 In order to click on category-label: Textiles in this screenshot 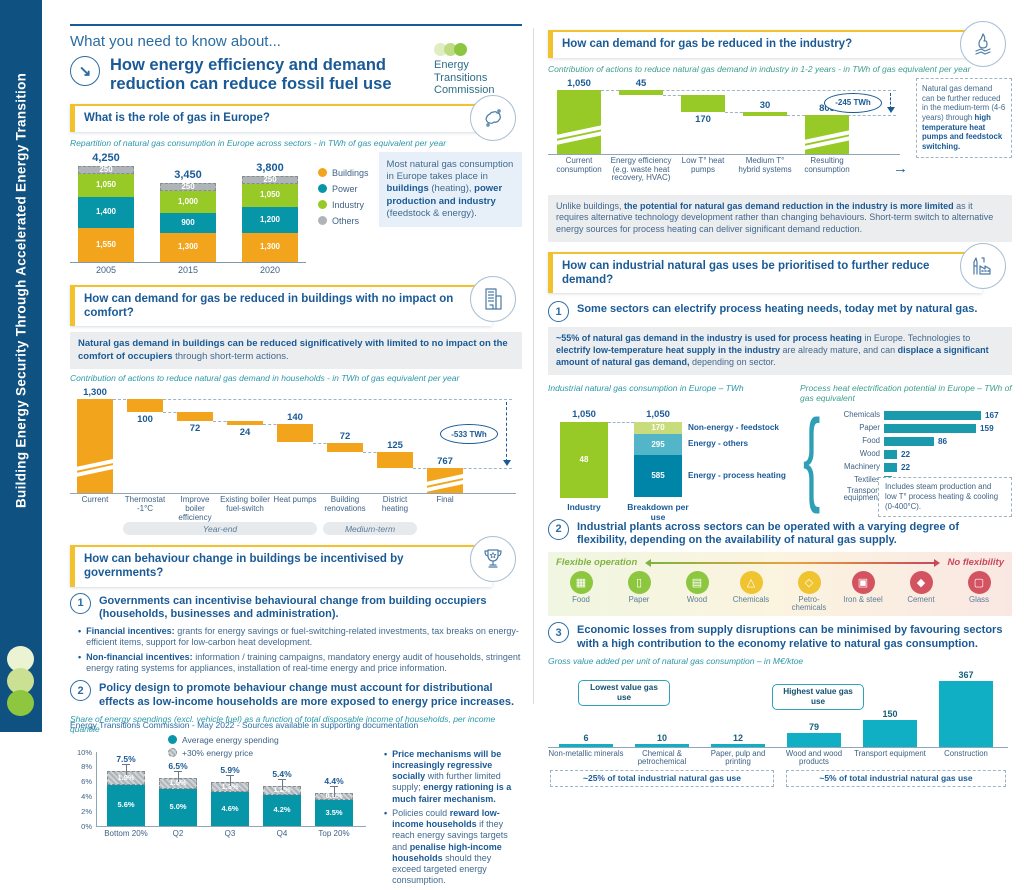, I will do `click(867, 480)`.